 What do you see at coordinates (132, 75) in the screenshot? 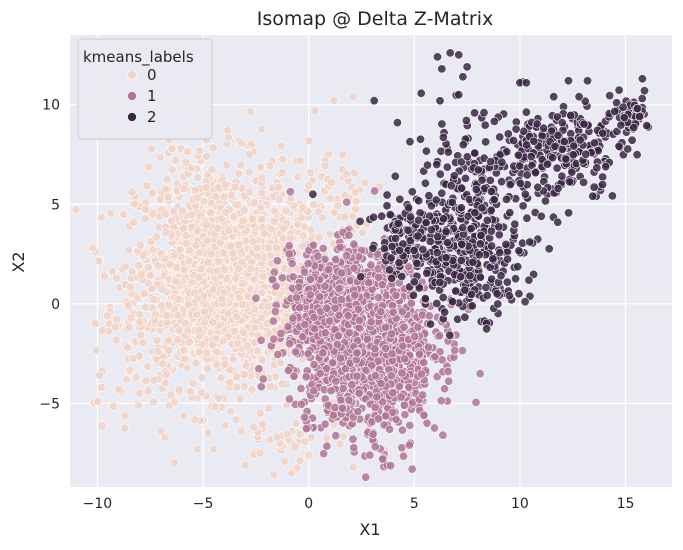
I see `legend-marker` at bounding box center [132, 75].